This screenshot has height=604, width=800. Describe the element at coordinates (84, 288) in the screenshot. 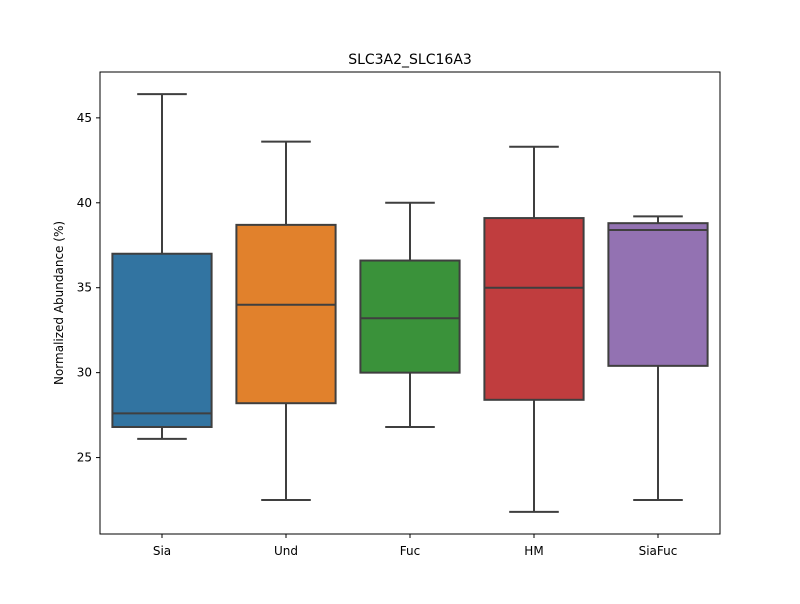

I see `y-tick-label: 35` at that location.